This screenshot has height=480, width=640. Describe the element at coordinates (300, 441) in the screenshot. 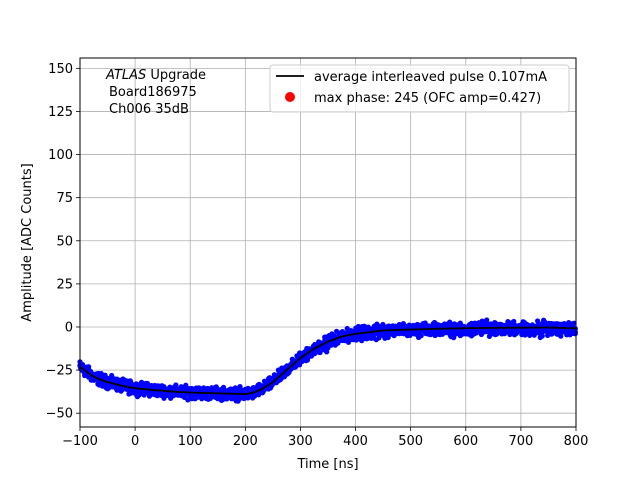

I see `x-tick-label: 300` at that location.